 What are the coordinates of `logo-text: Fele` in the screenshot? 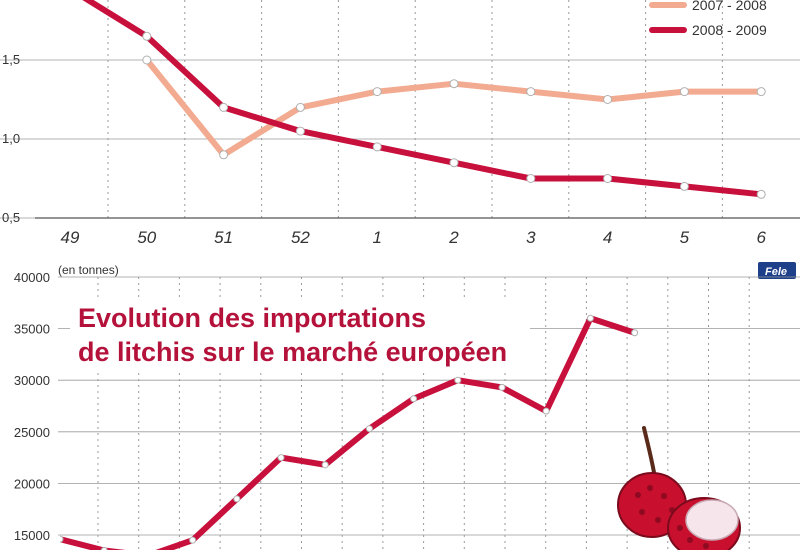 It's located at (776, 272).